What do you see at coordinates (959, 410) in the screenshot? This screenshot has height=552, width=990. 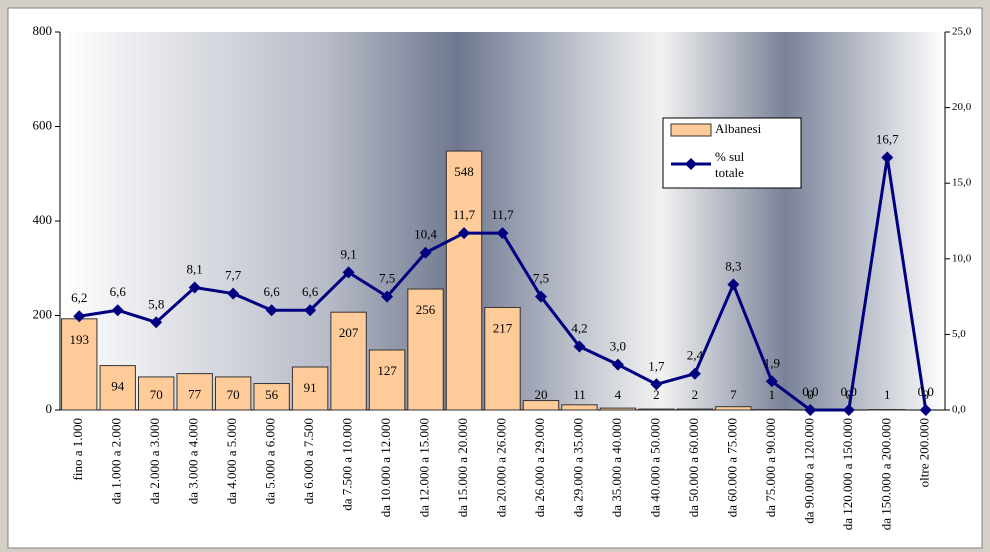 I see `y2-tick-label: 0,0` at bounding box center [959, 410].